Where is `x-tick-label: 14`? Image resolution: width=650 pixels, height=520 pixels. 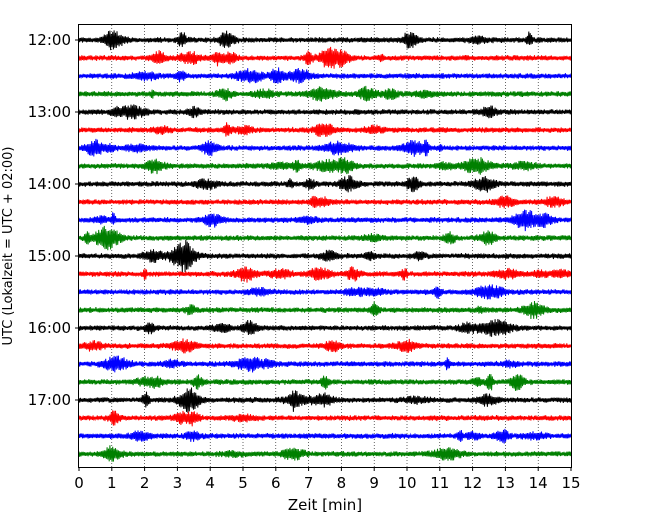
x-tick-label: 14 is located at coordinates (538, 483).